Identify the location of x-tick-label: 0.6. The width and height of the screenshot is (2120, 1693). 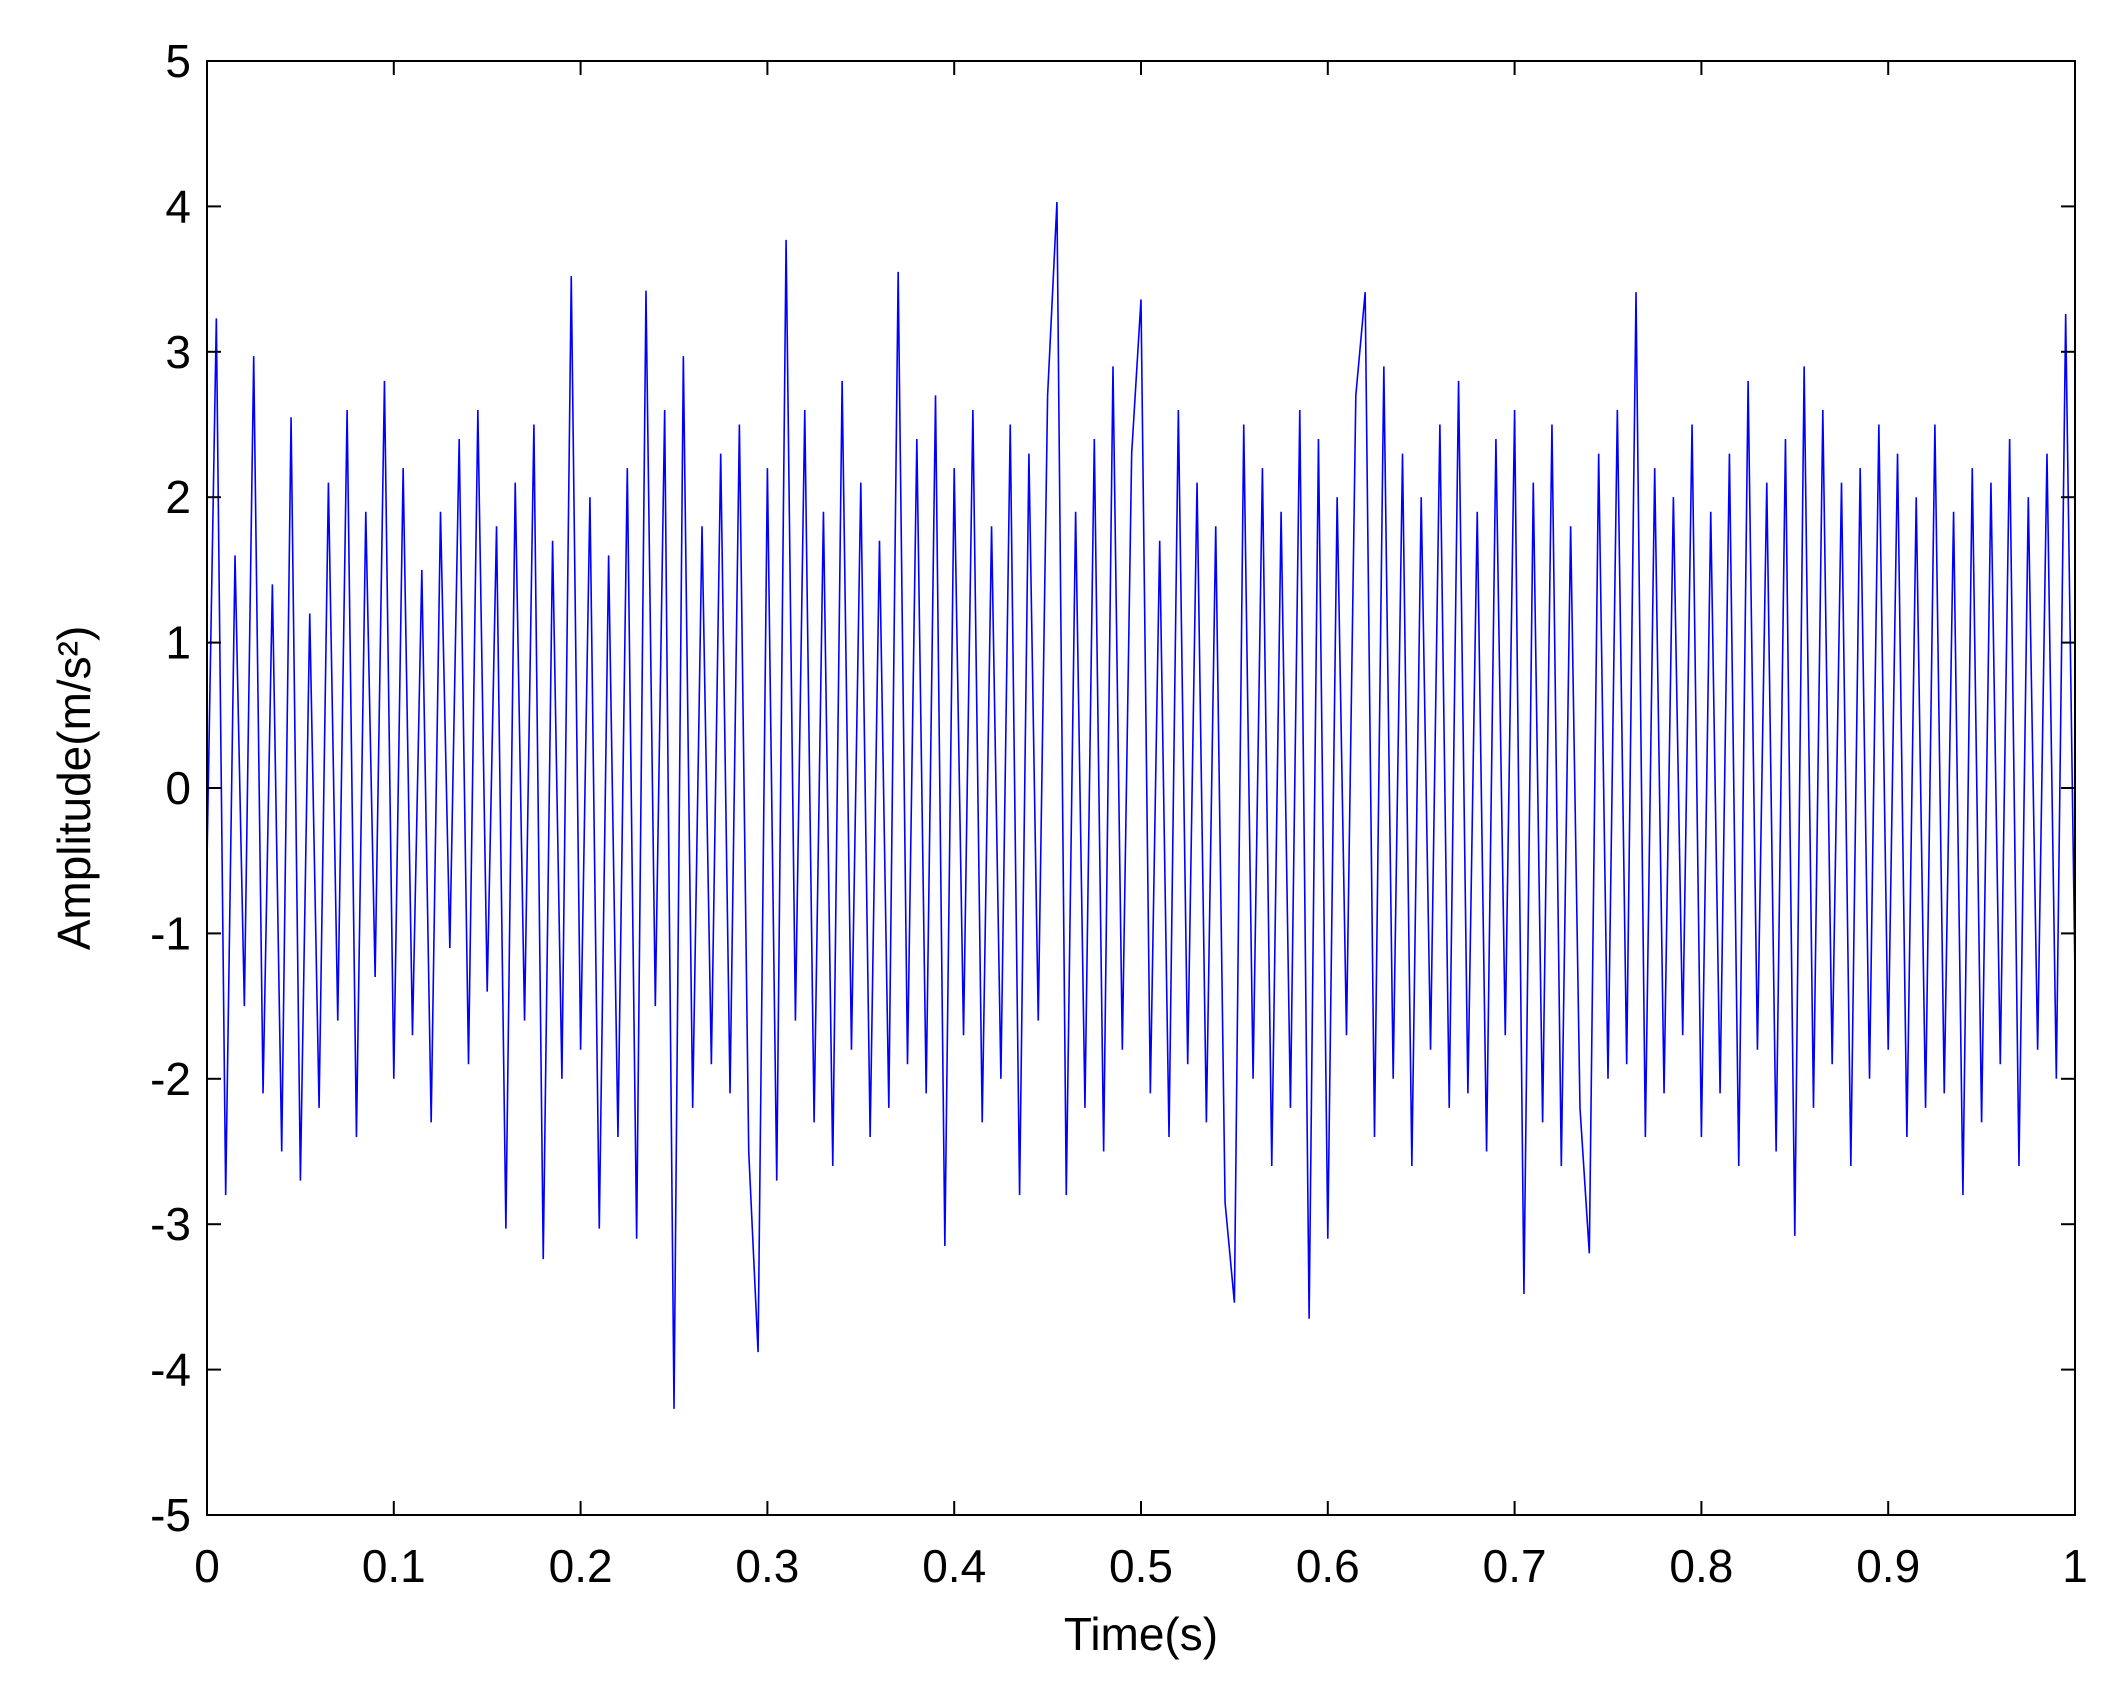
(1328, 1566).